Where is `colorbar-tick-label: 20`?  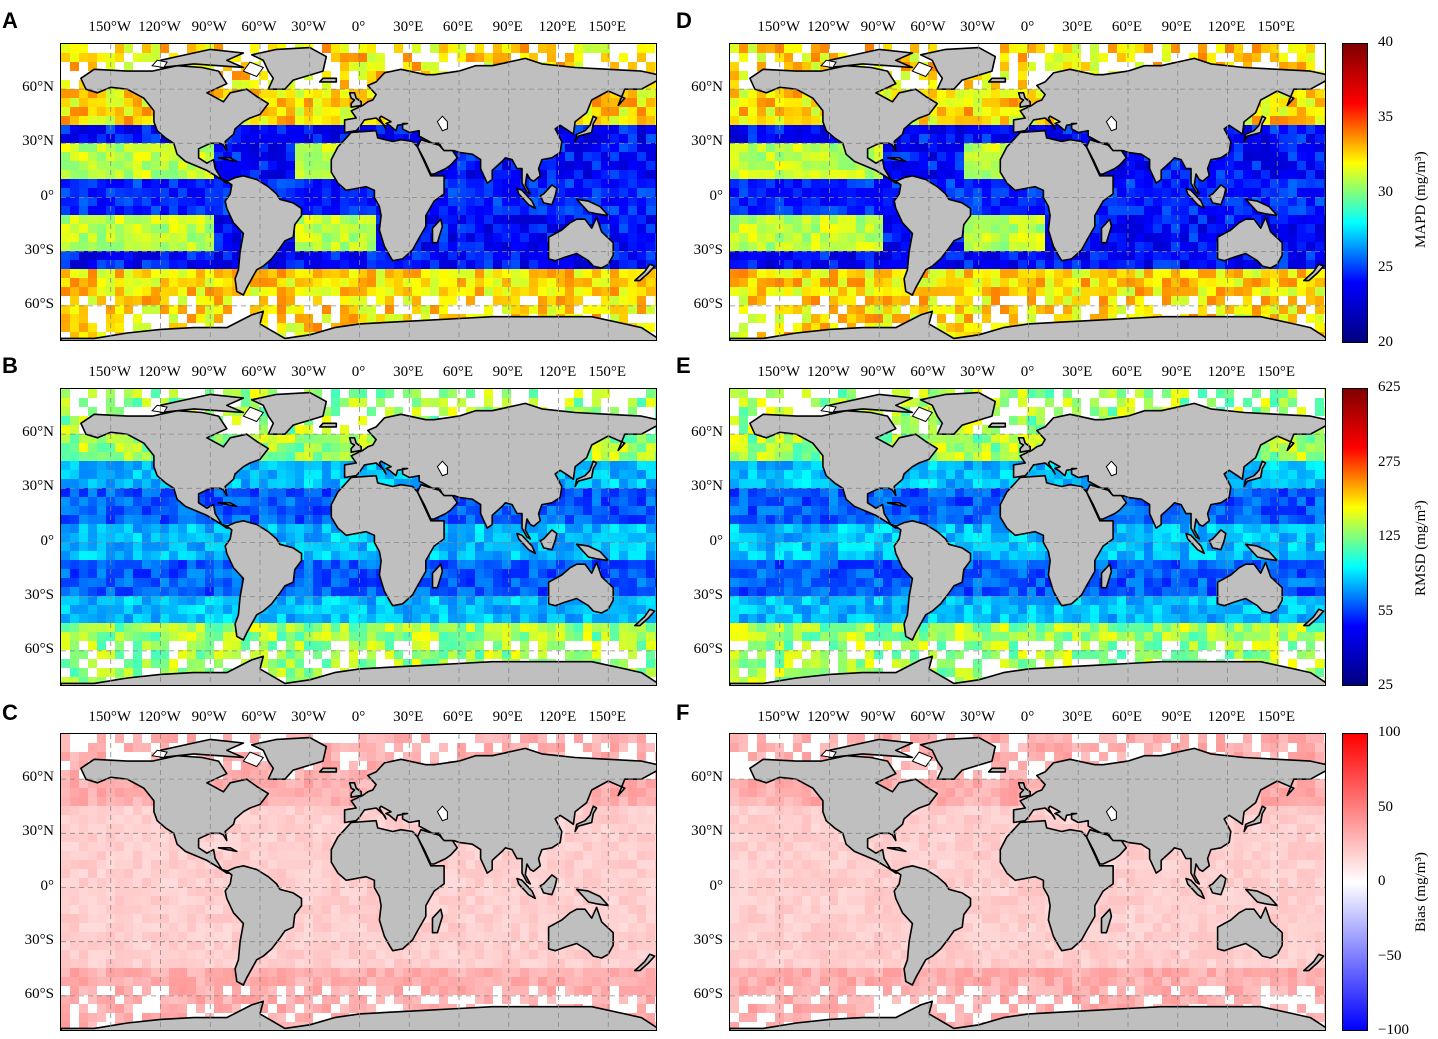
colorbar-tick-label: 20 is located at coordinates (1385, 342).